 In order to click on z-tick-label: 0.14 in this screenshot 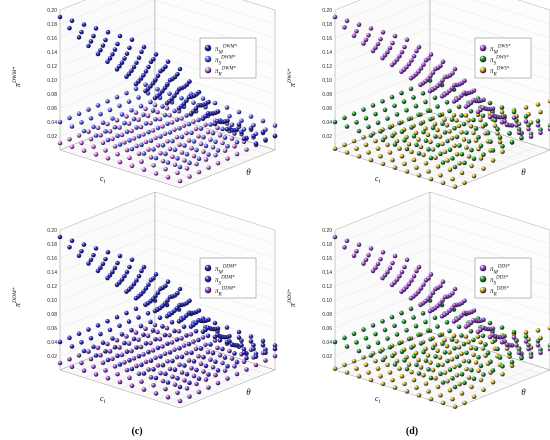, I will do `click(52, 273)`.